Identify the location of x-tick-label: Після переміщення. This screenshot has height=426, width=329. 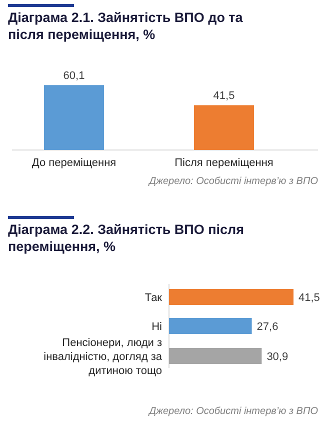
(224, 163).